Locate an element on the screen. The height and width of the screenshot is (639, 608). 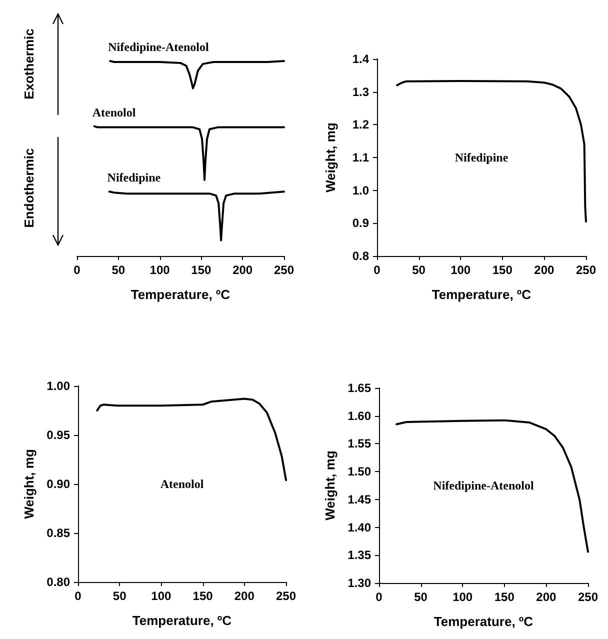
y-tick-label: 1.2 is located at coordinates (361, 125).